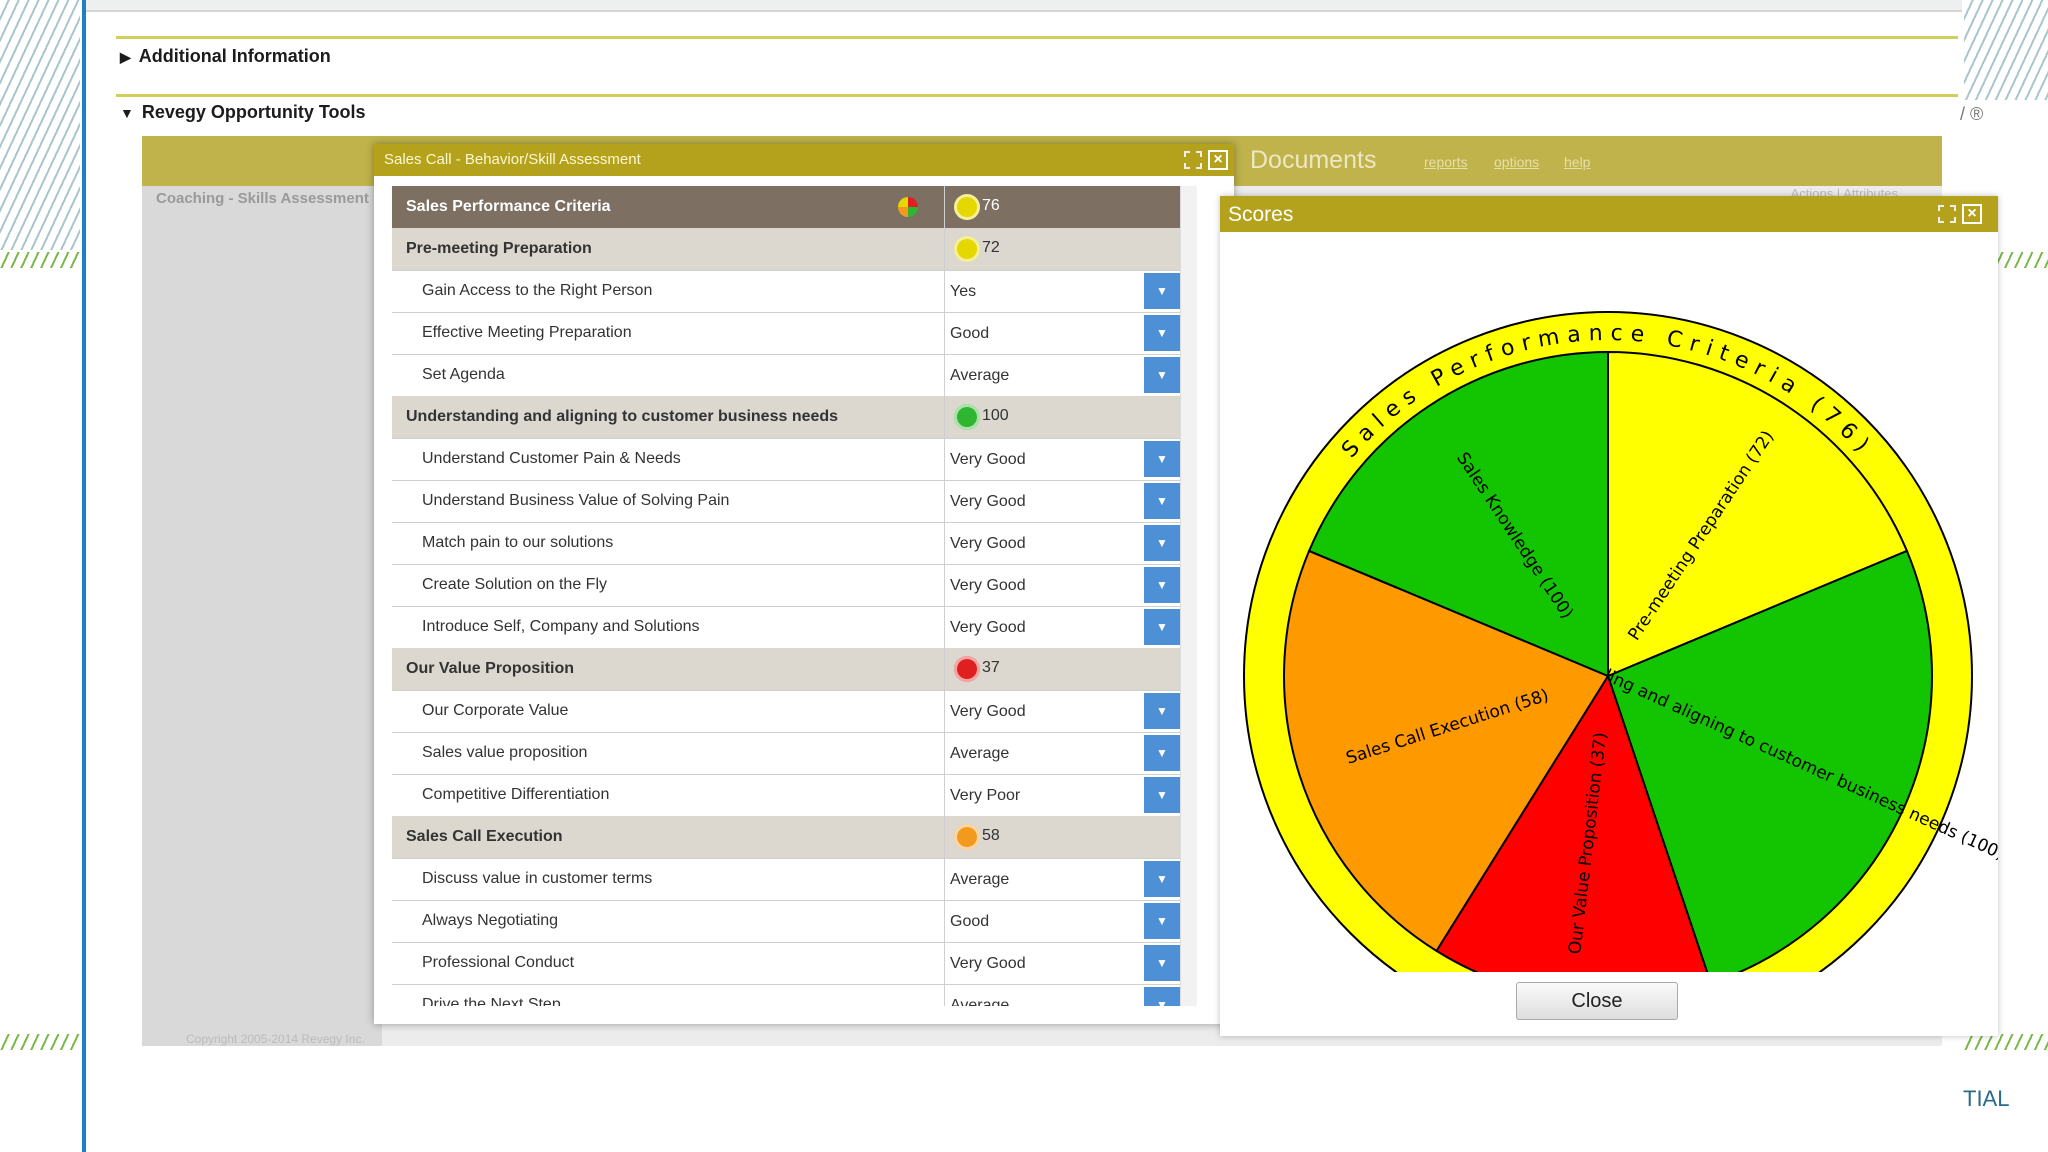  What do you see at coordinates (1517, 162) in the screenshot?
I see `options-link: options` at bounding box center [1517, 162].